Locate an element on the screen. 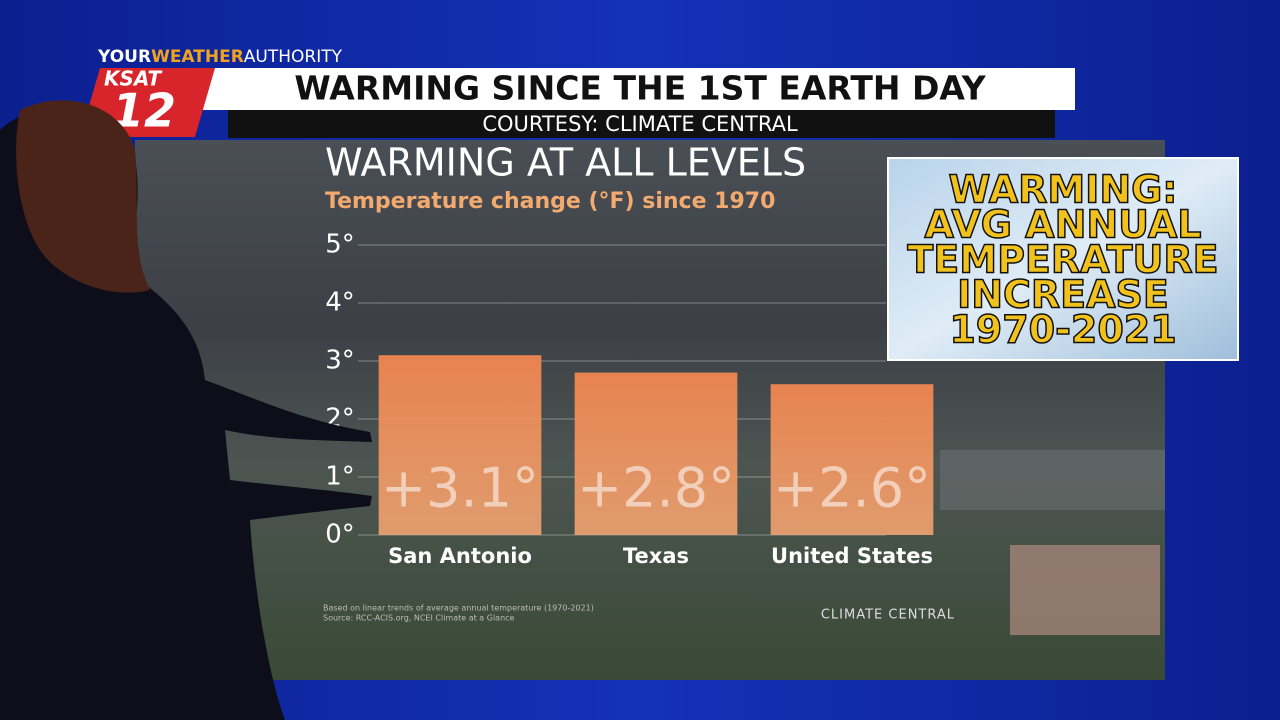 This screenshot has height=720, width=1280. side-box-line: 1970-2021 is located at coordinates (1062, 330).